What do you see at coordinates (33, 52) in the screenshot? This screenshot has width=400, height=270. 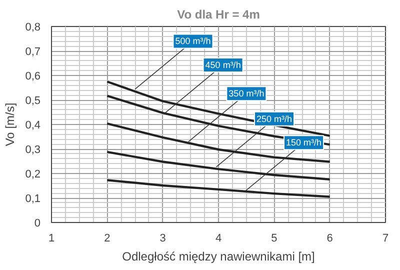 I see `y-tick-label: 0,7` at bounding box center [33, 52].